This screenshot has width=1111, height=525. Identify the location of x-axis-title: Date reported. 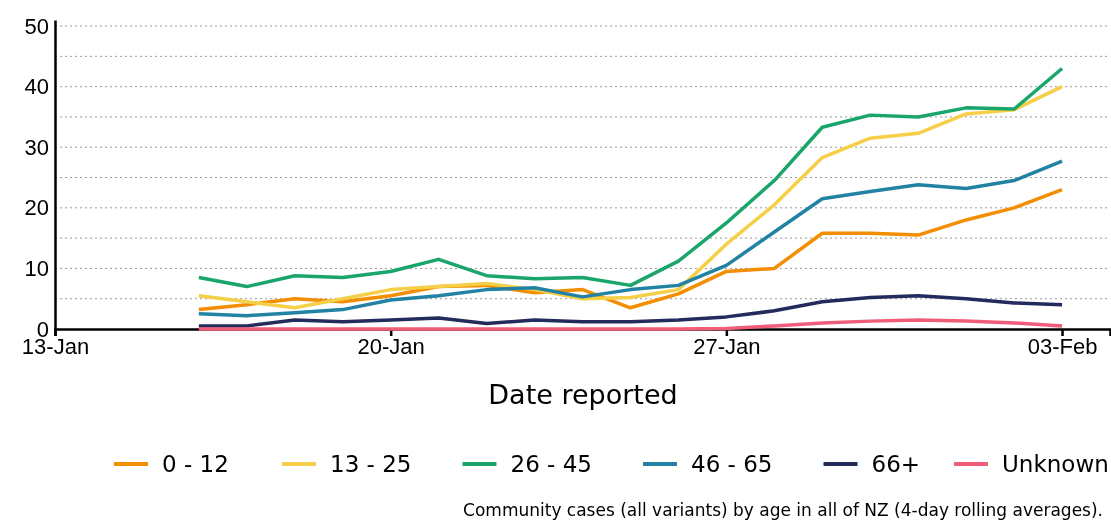
(583, 394).